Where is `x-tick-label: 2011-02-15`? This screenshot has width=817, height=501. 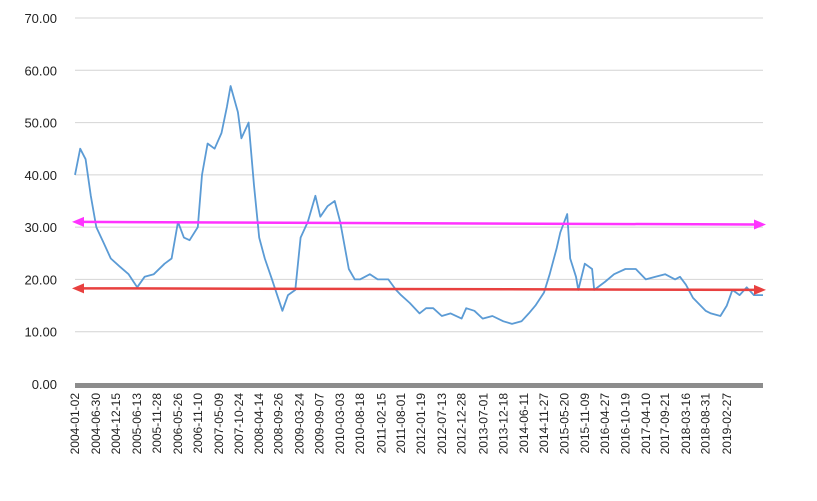 x-tick-label: 2011-02-15 is located at coordinates (381, 423).